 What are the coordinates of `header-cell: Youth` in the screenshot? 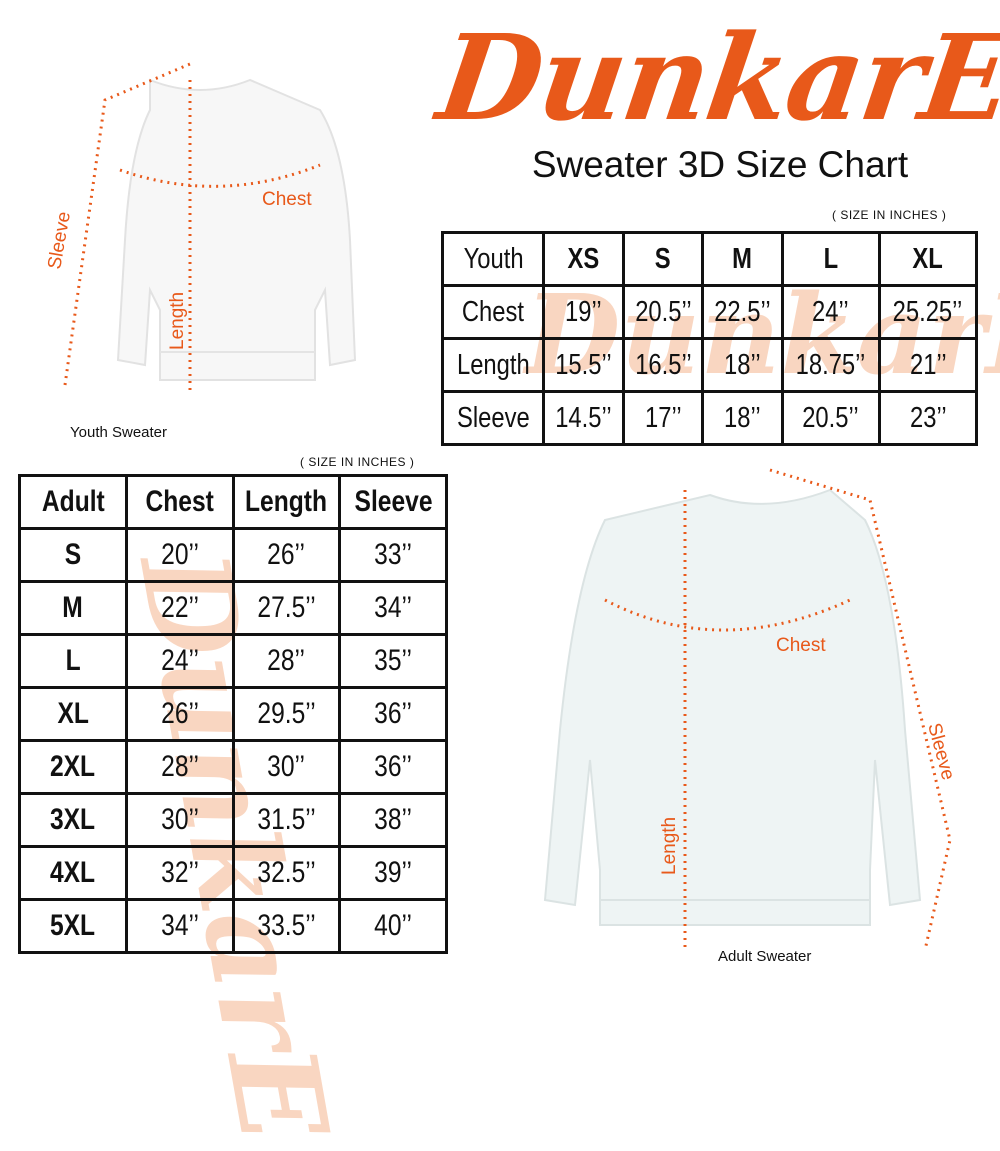 It's located at (493, 258).